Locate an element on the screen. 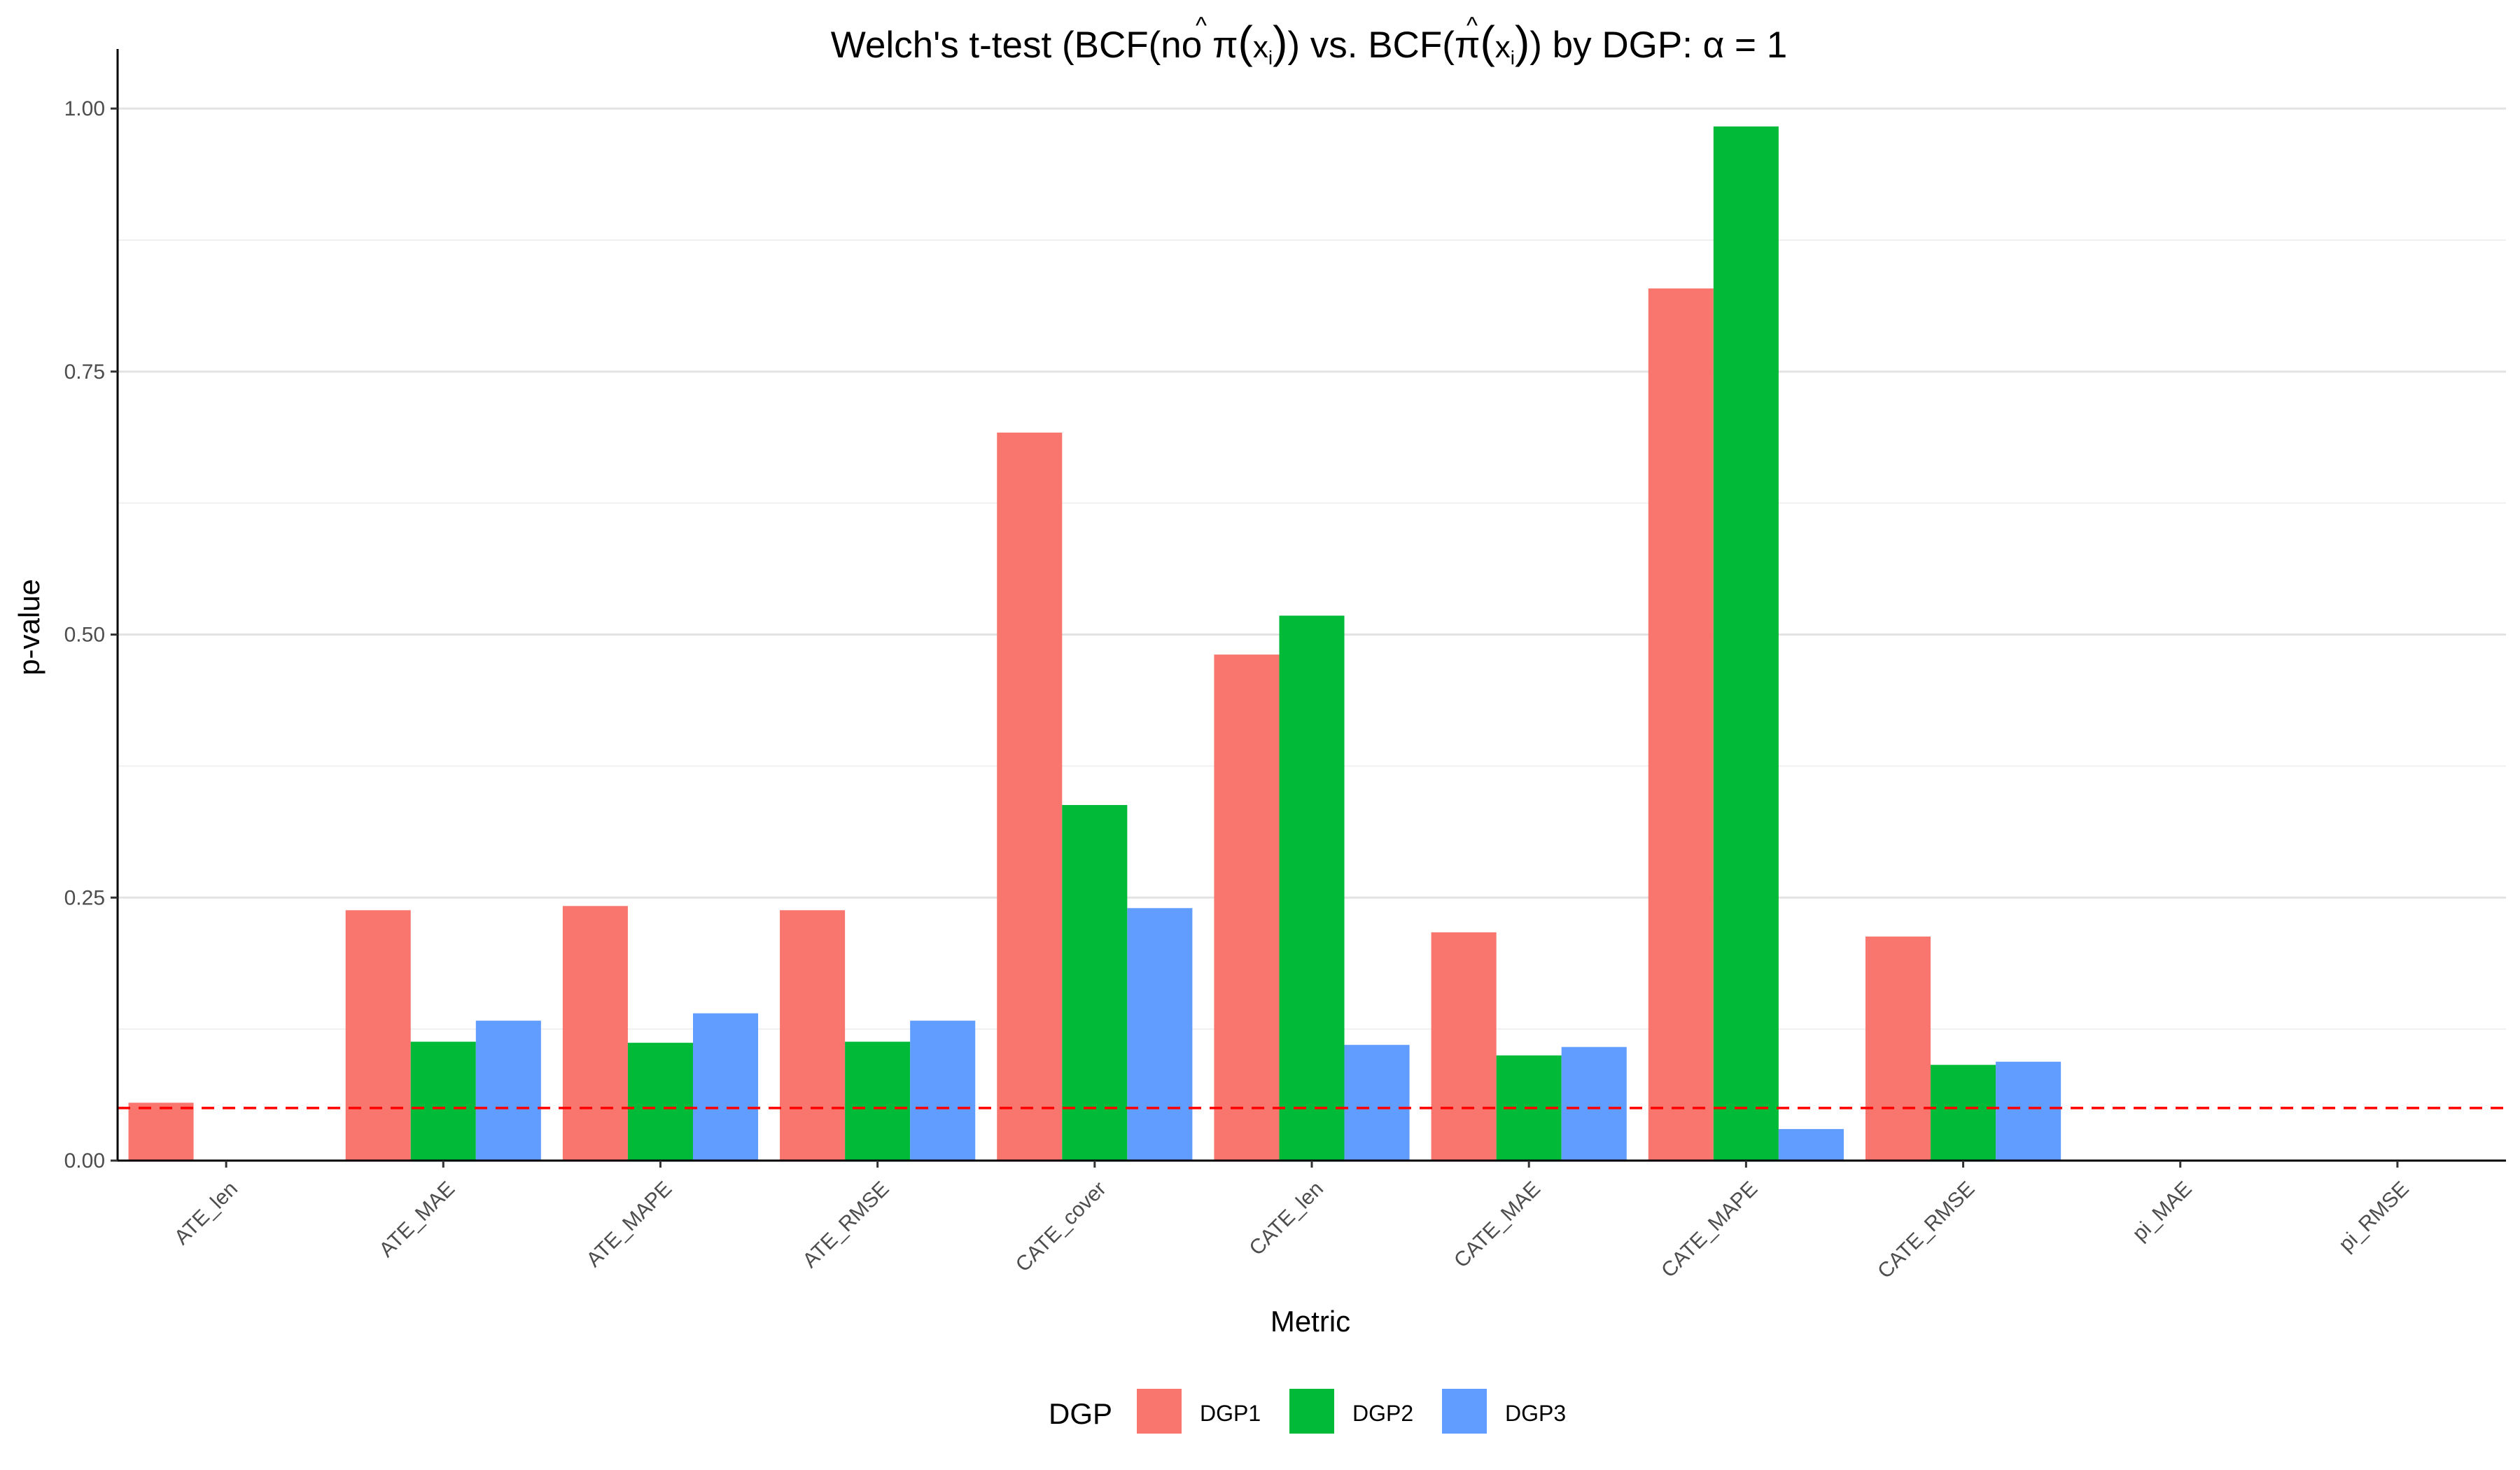 The image size is (2520, 1470). bar-dgp1-cate-cover is located at coordinates (1030, 796).